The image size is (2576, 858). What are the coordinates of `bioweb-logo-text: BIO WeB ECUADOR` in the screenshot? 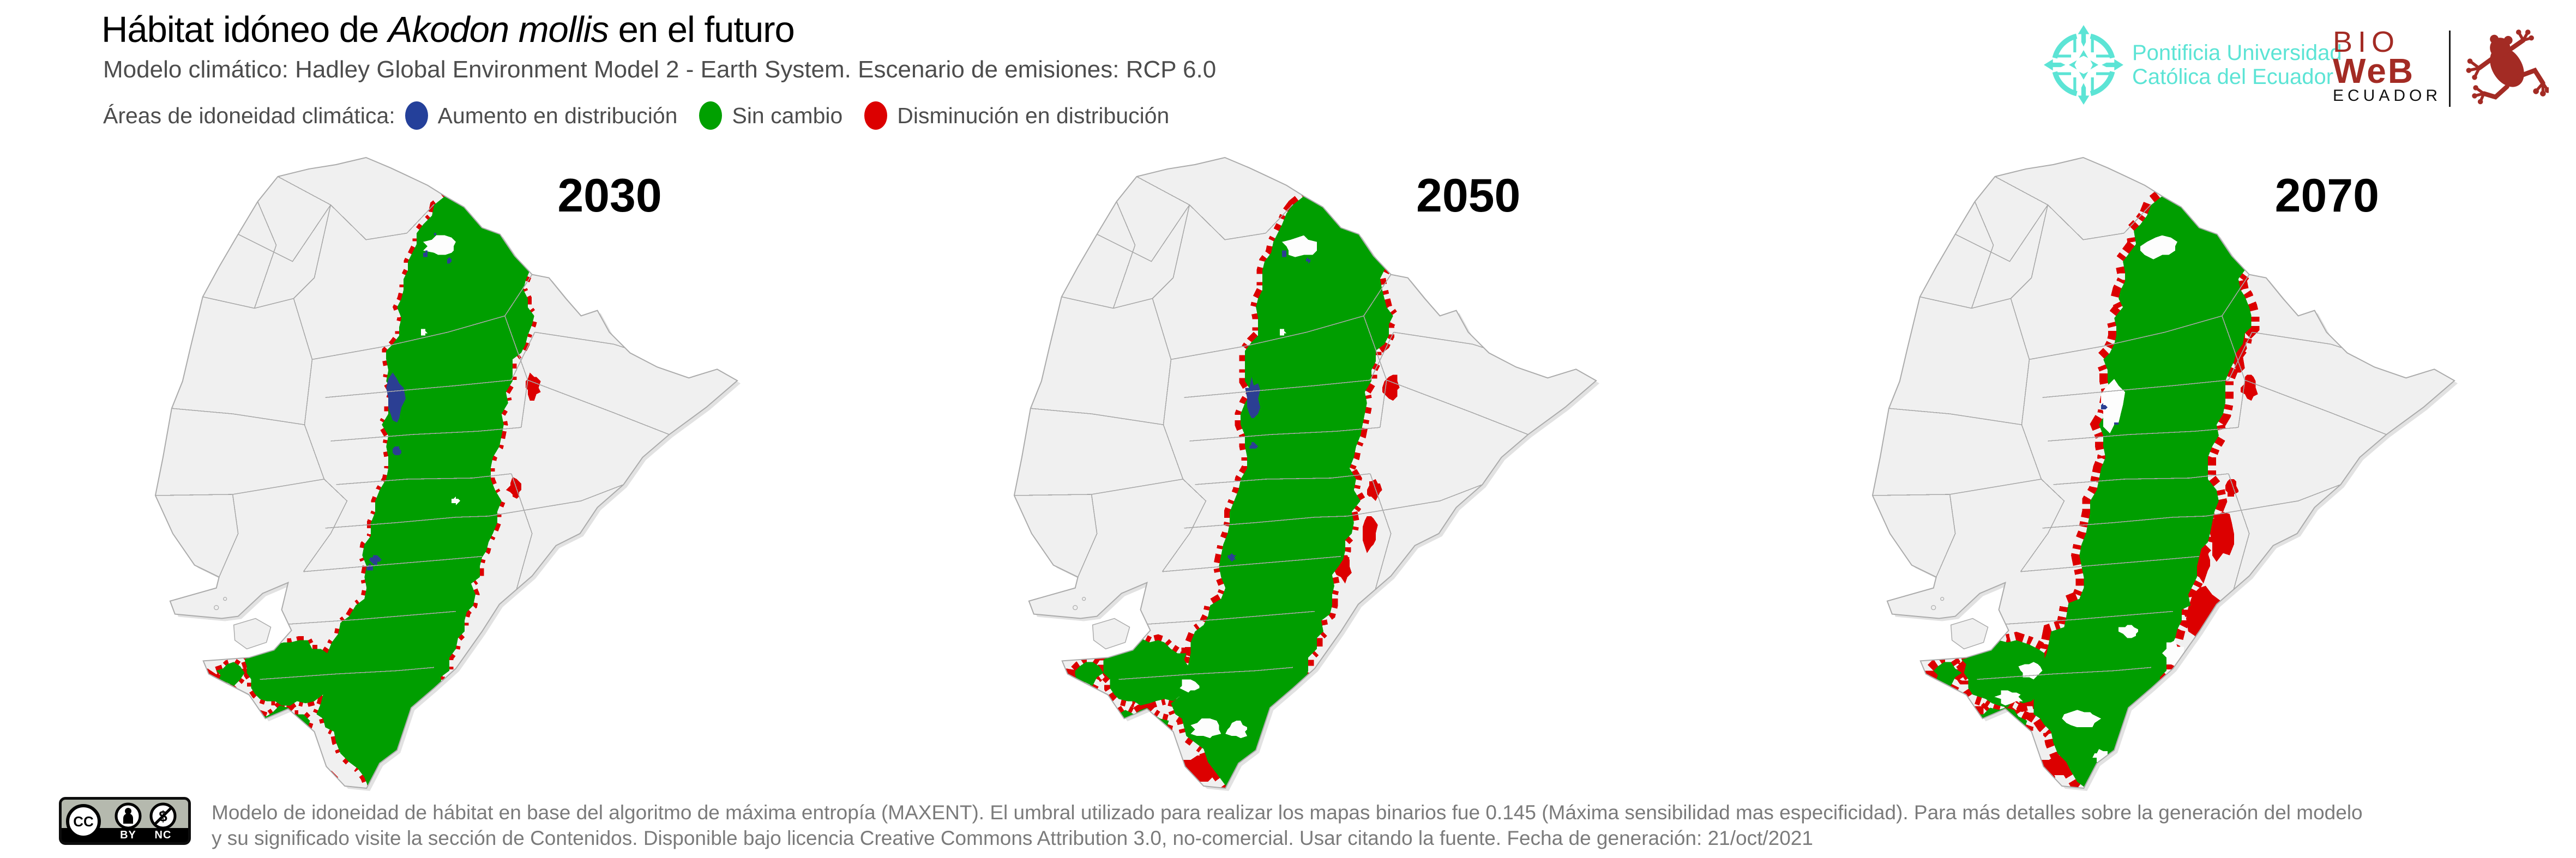 It's located at (2387, 68).